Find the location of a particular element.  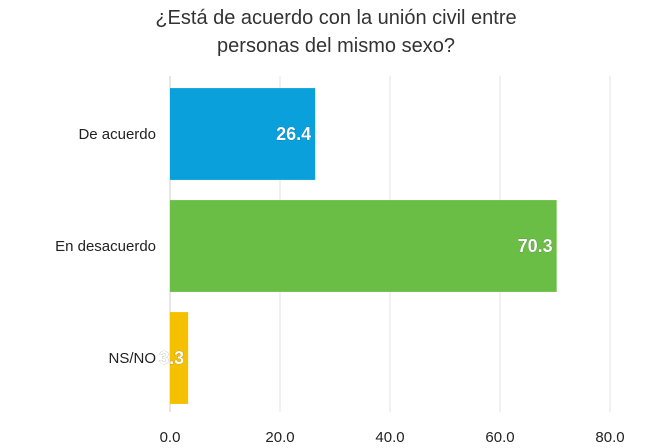

x-tick-label-3: 60.0 is located at coordinates (499, 437).